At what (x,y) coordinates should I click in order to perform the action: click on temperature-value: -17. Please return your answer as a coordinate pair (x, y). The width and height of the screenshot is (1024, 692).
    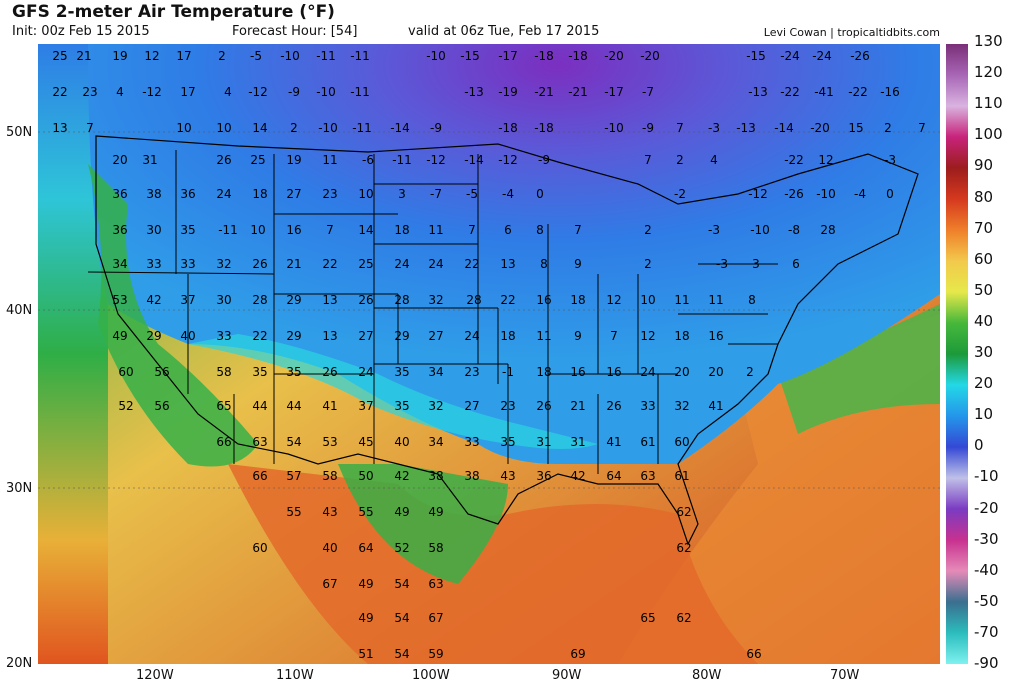
    Looking at the image, I should click on (614, 92).